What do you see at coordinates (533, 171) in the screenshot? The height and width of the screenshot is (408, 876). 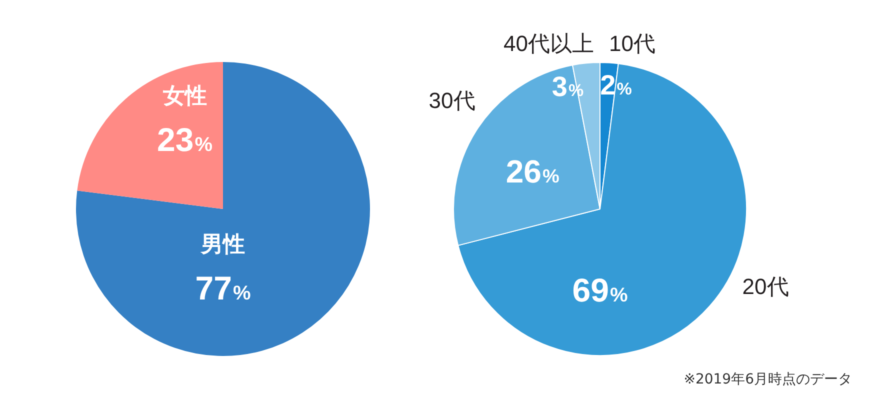 I see `data-label: 26%` at bounding box center [533, 171].